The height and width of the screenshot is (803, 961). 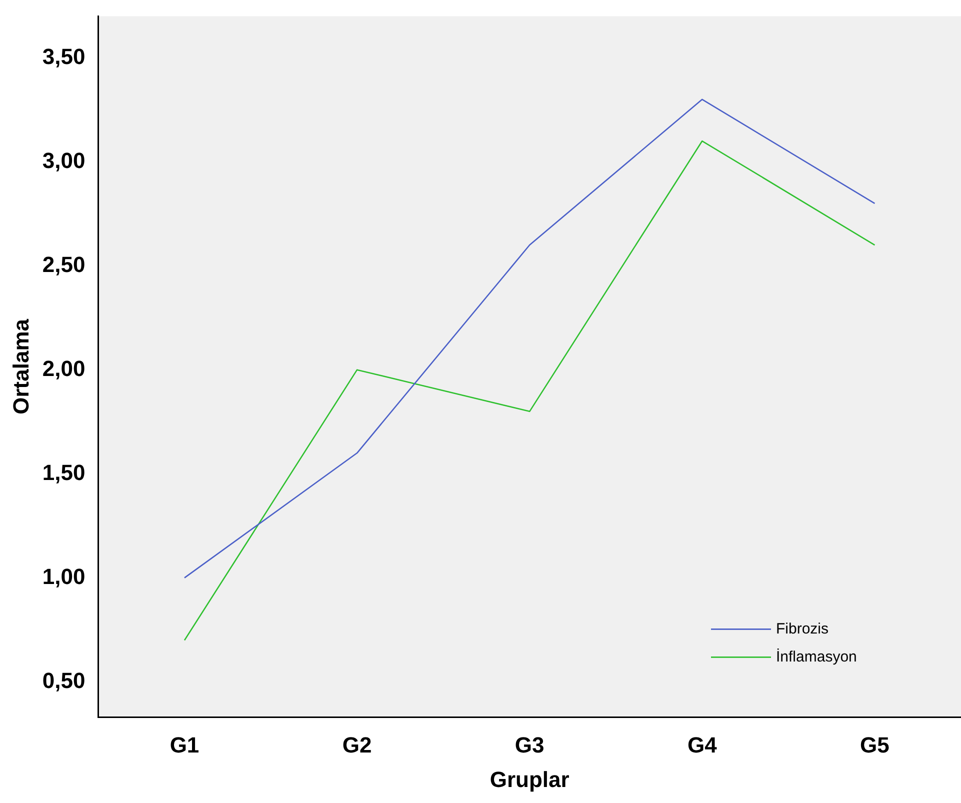 What do you see at coordinates (64, 160) in the screenshot?
I see `y-tick-label: 3,00` at bounding box center [64, 160].